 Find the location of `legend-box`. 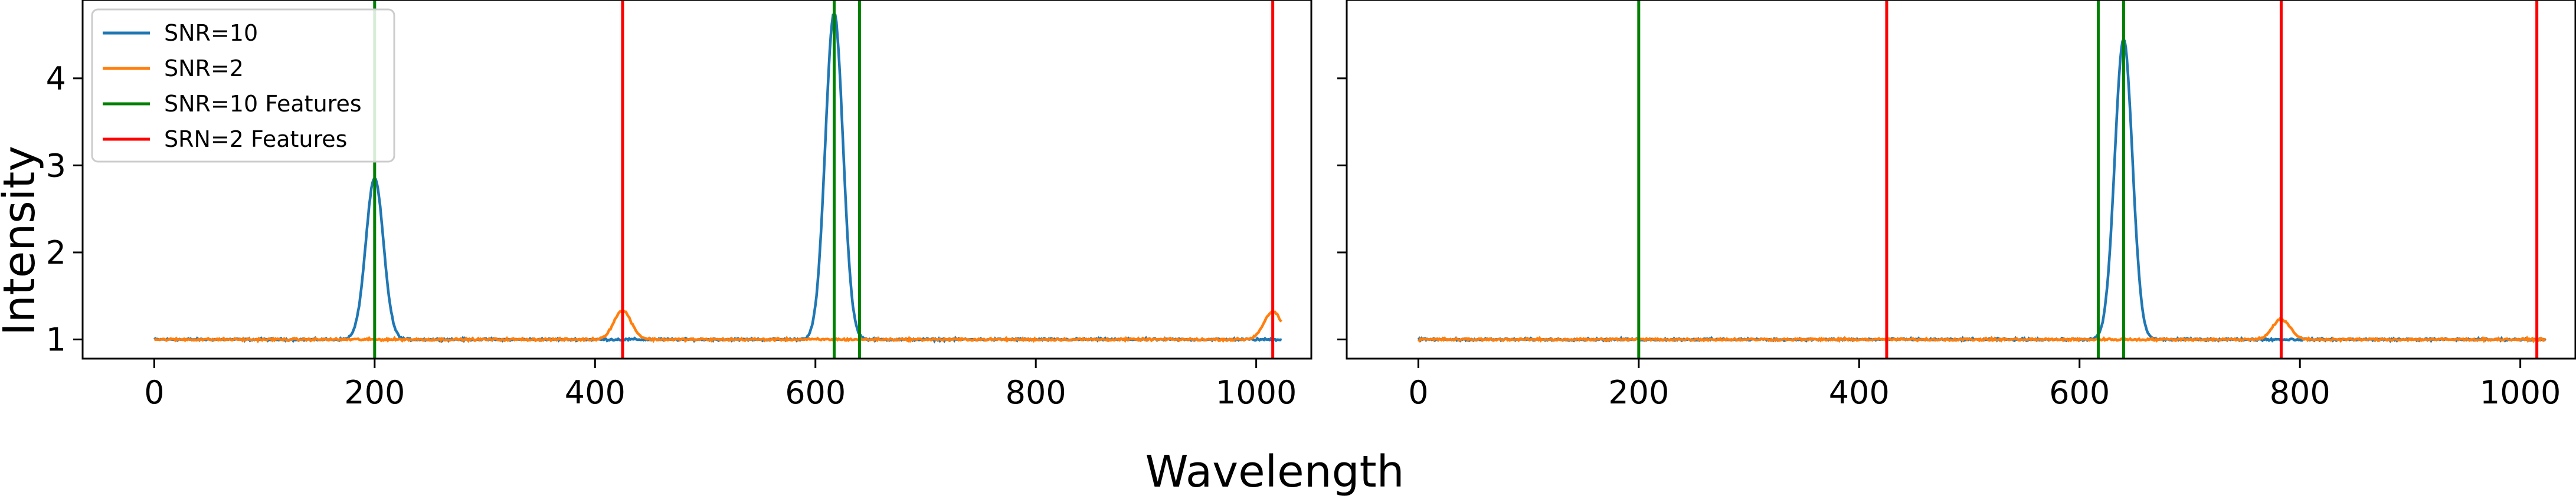

legend-box is located at coordinates (243, 85).